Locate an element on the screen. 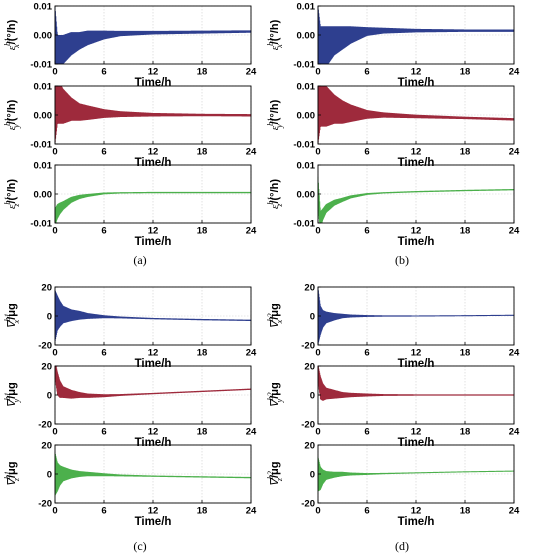 The height and width of the screenshot is (556, 550). subplot-b-z: 0.01 0.00 -0.010 6 12 18 24 Time/h εb1z/(°/h) is located at coordinates (393, 204).